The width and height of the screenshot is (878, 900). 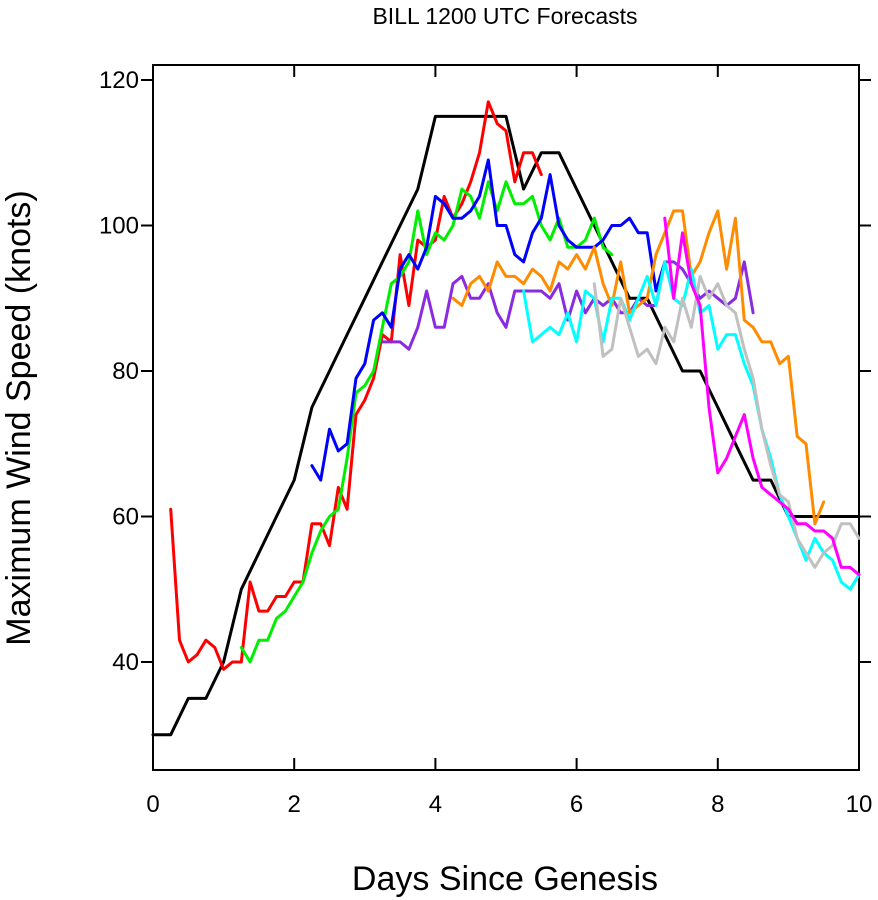 What do you see at coordinates (859, 804) in the screenshot?
I see `x-tick-label: 10` at bounding box center [859, 804].